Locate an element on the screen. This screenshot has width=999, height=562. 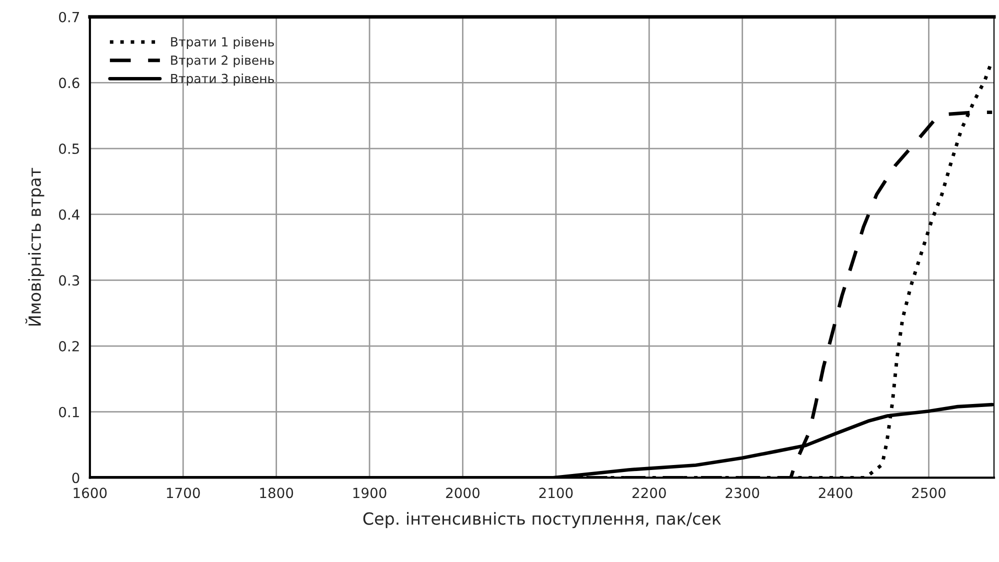
x-axis-title: Сер. інтенсивність поступлення, пак/сек is located at coordinates (542, 520).